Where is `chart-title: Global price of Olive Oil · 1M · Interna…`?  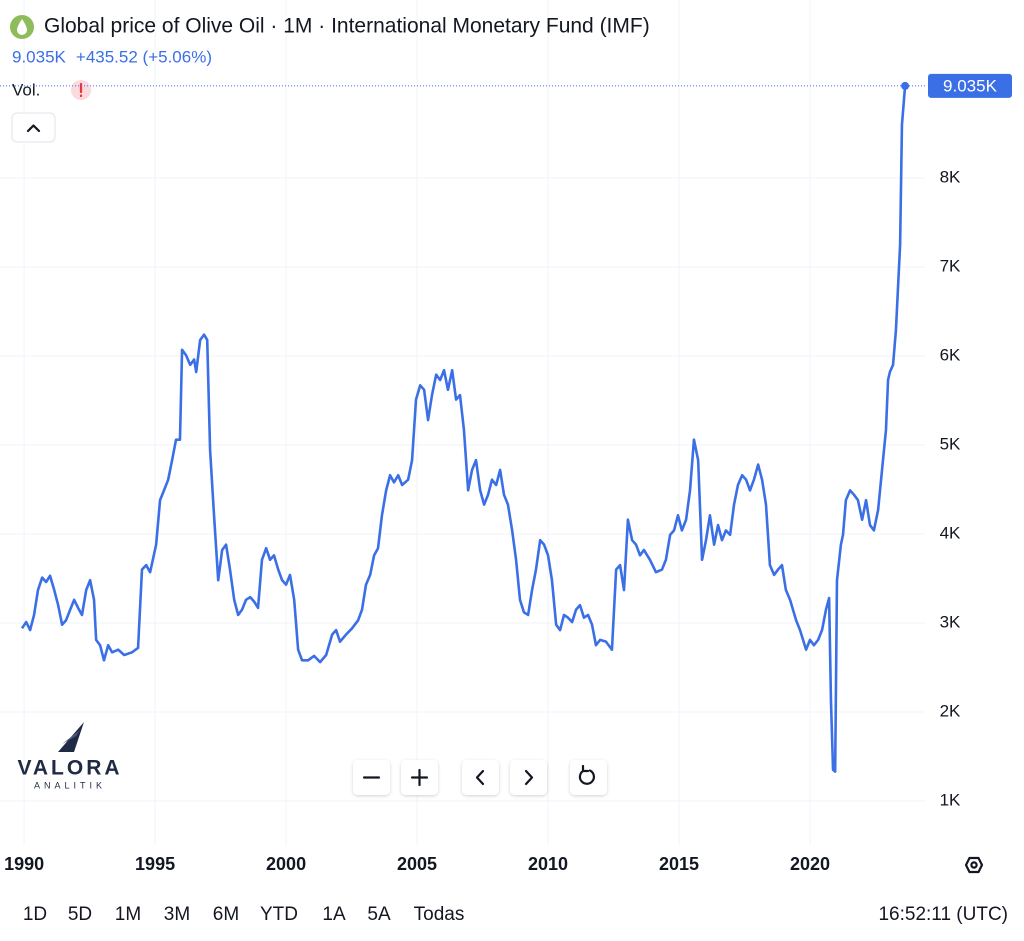
chart-title: Global price of Olive Oil · 1M · Interna… is located at coordinates (347, 26).